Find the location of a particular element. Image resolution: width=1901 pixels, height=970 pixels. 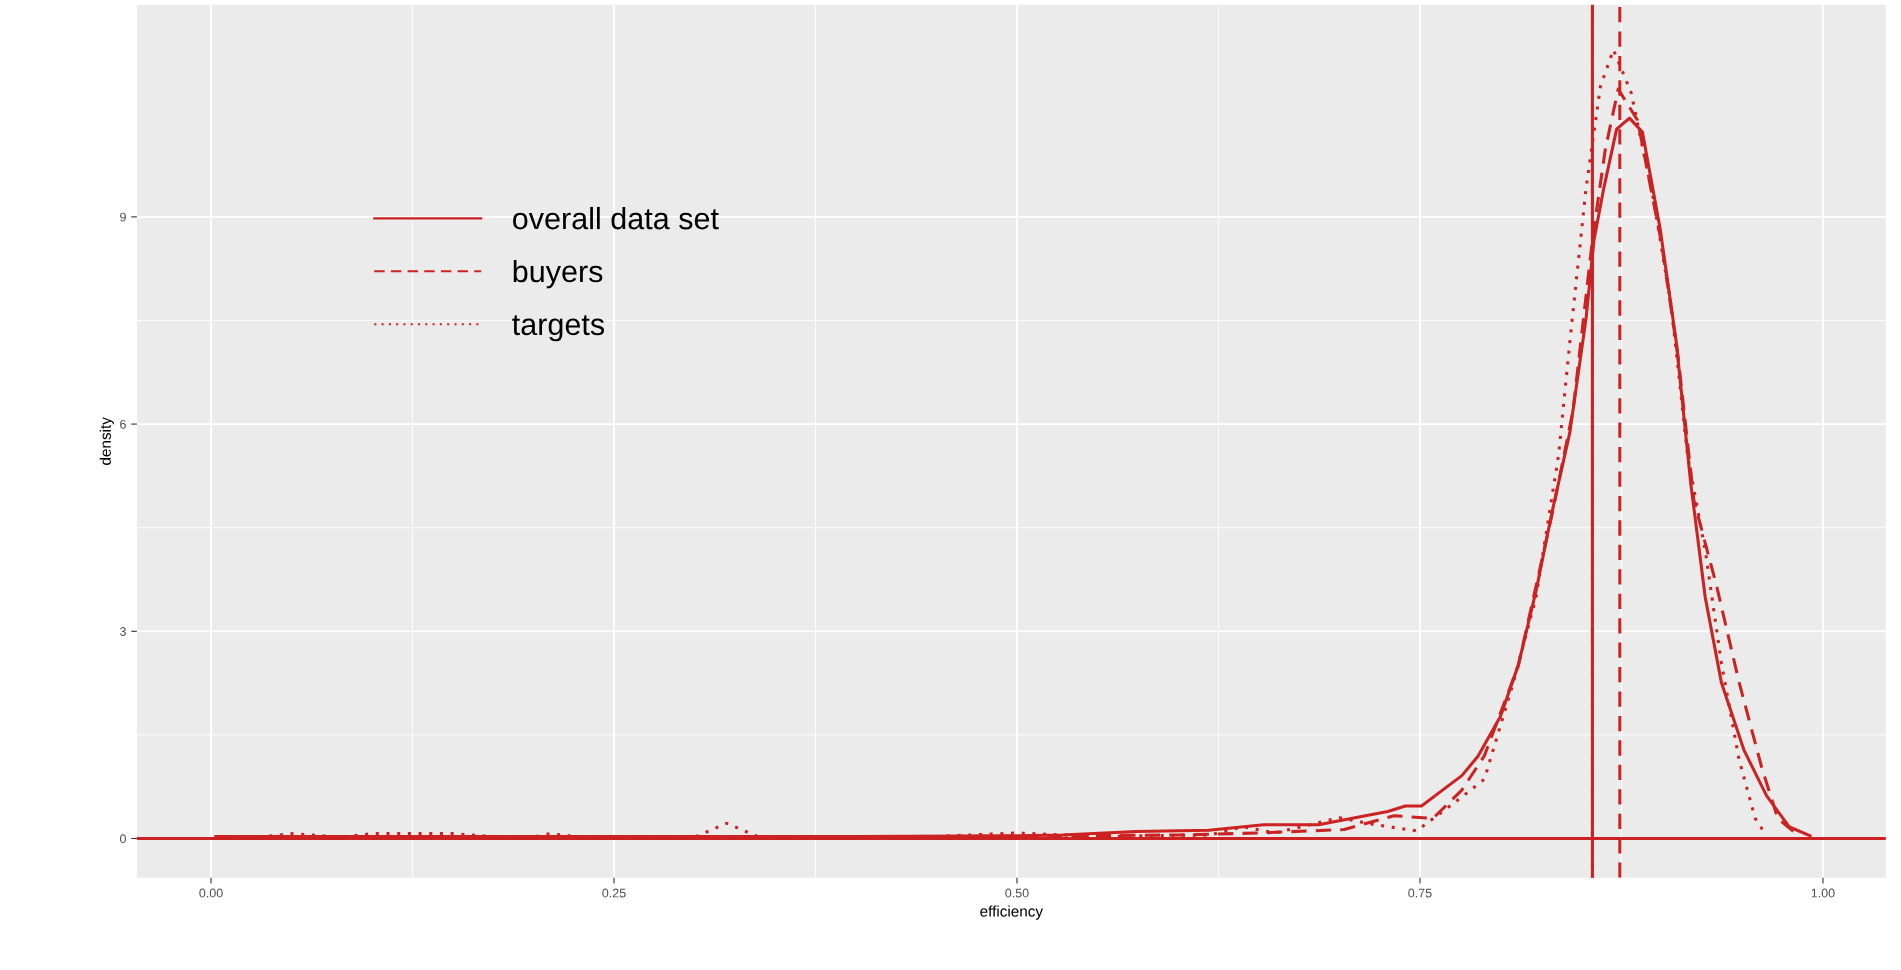

x-tick-label: 0.00 is located at coordinates (211, 893).